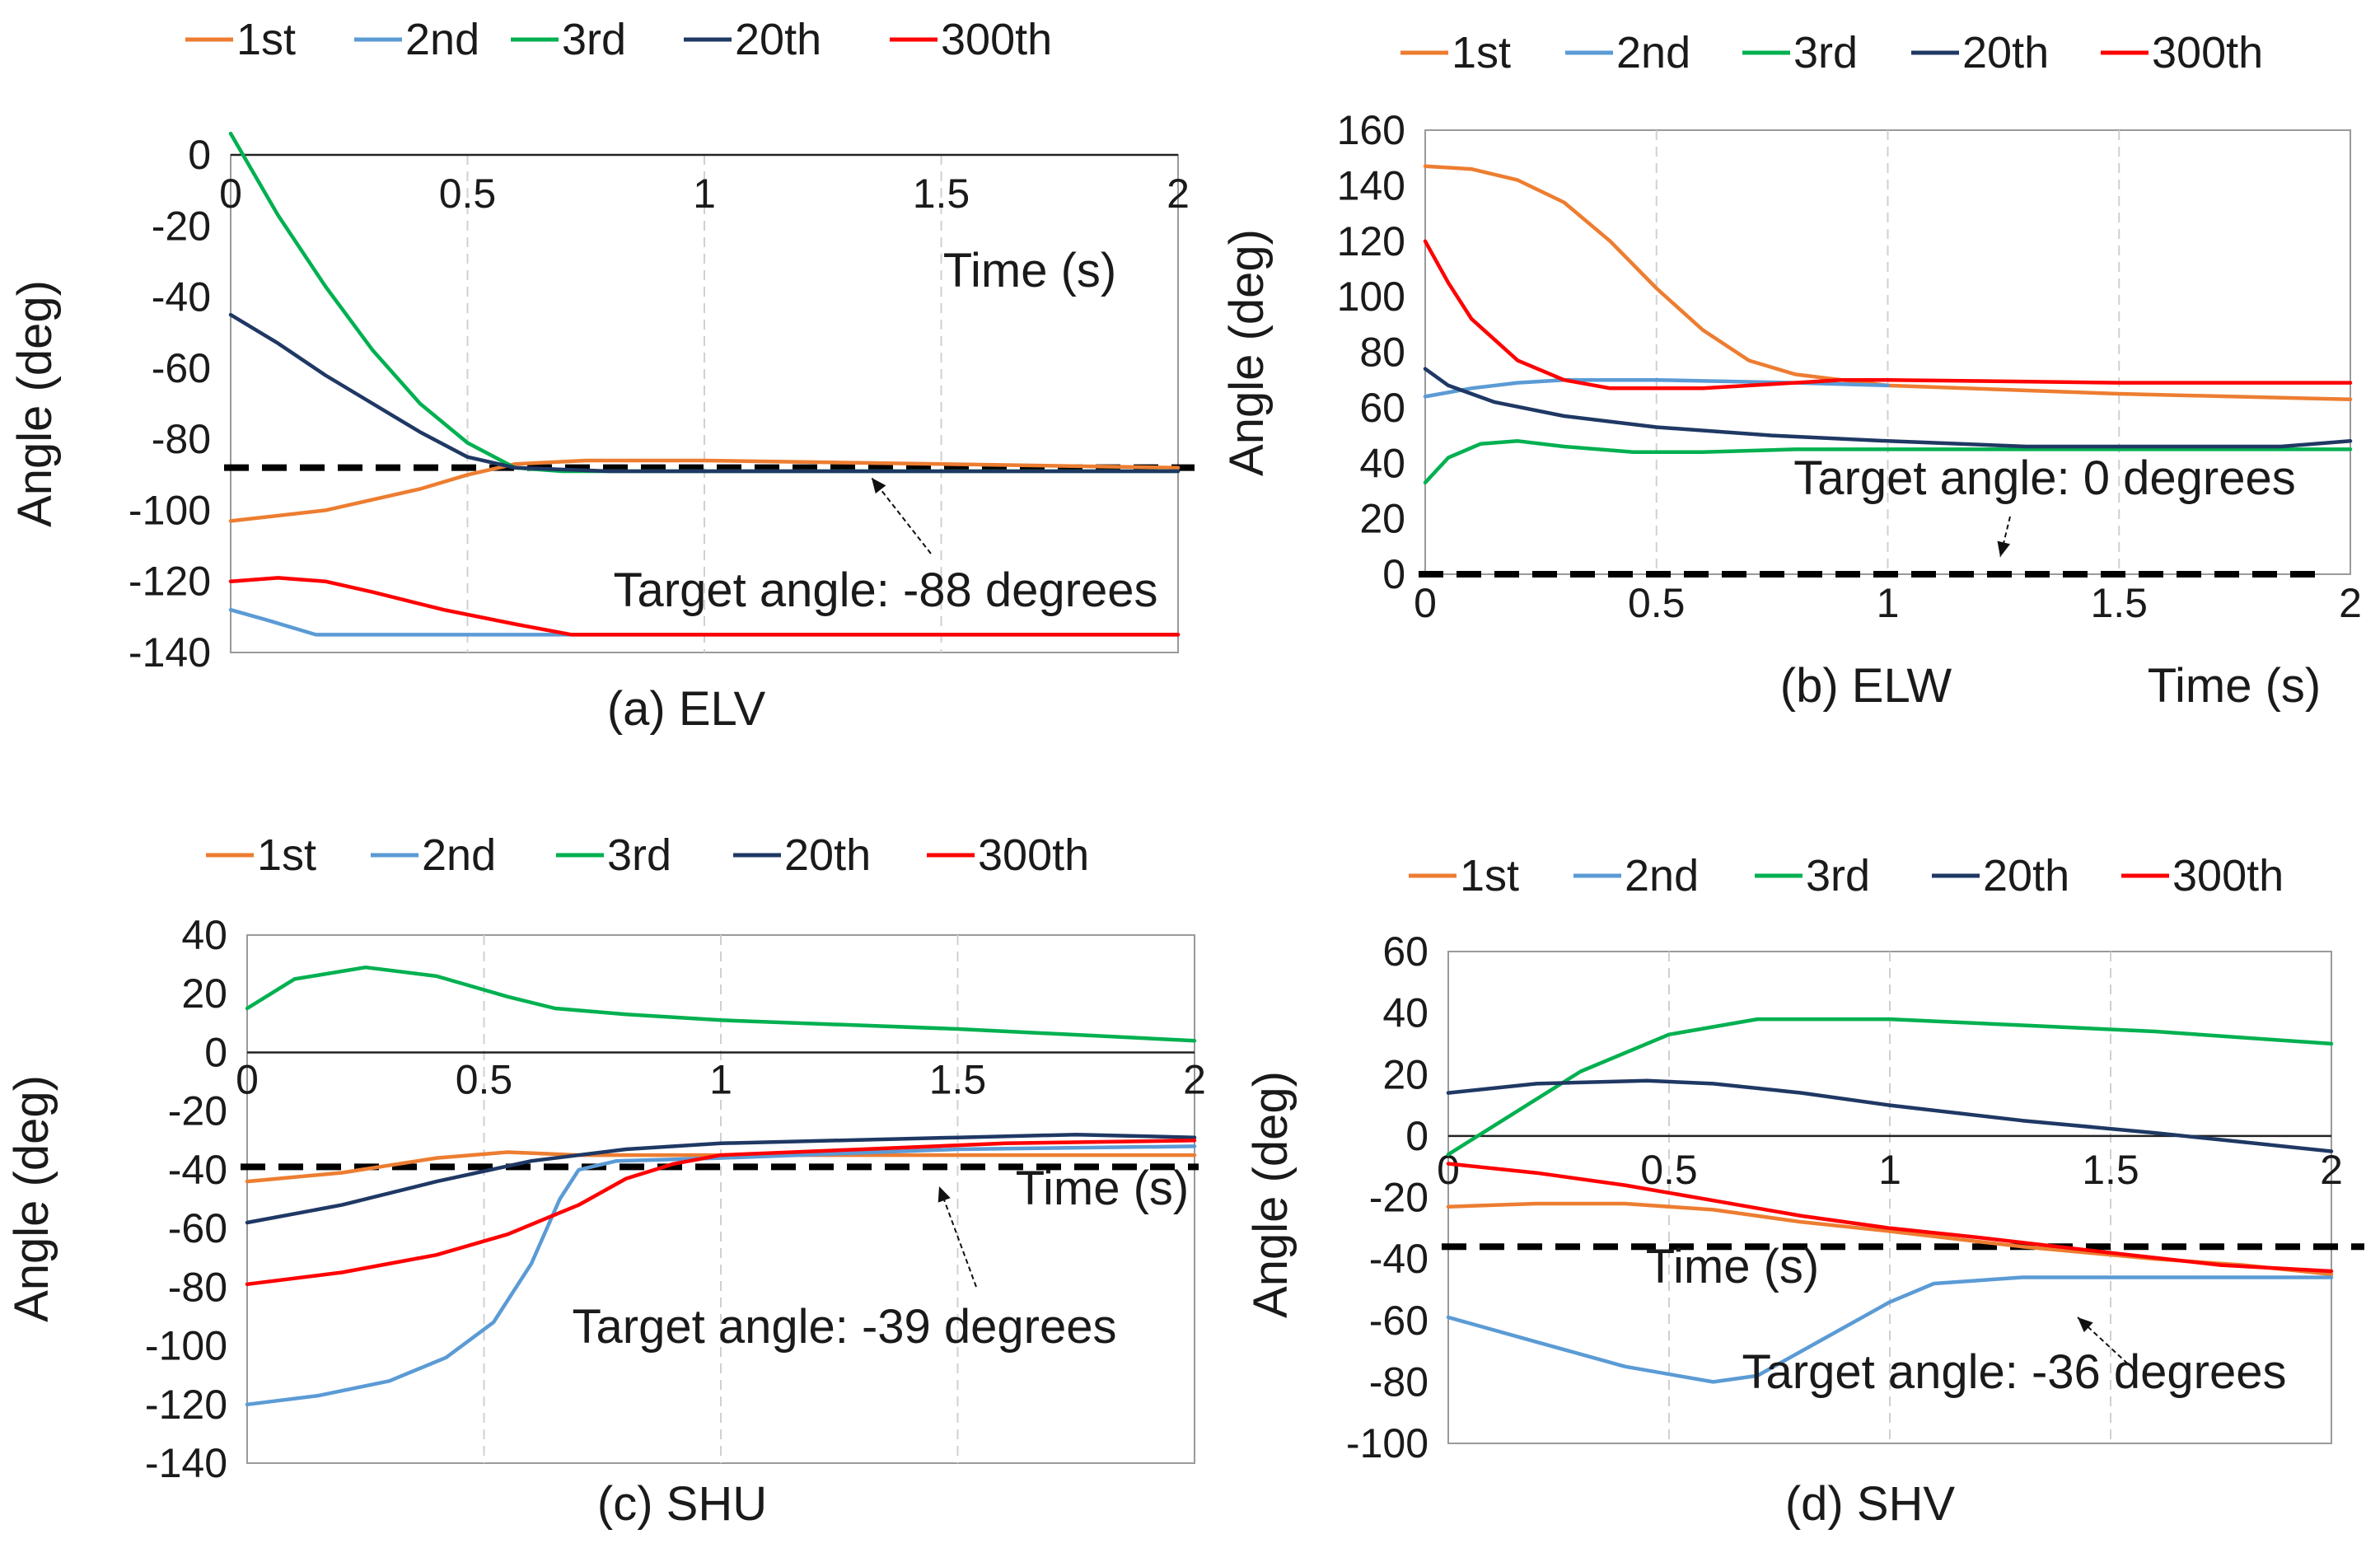 Image resolution: width=2380 pixels, height=1548 pixels. What do you see at coordinates (1371, 241) in the screenshot?
I see `y-tick-label: 120` at bounding box center [1371, 241].